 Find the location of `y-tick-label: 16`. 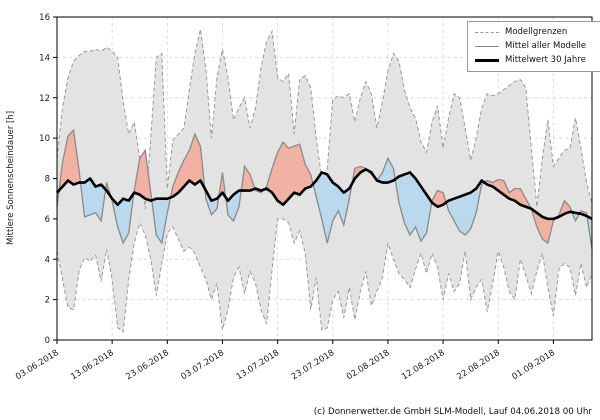

y-tick-label: 16 is located at coordinates (44, 18).